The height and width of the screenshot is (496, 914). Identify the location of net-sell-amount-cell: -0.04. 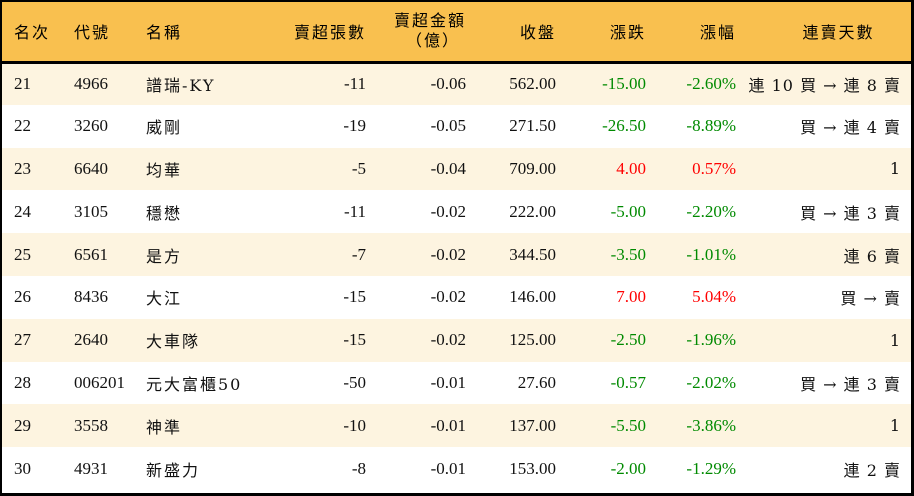
(448, 168).